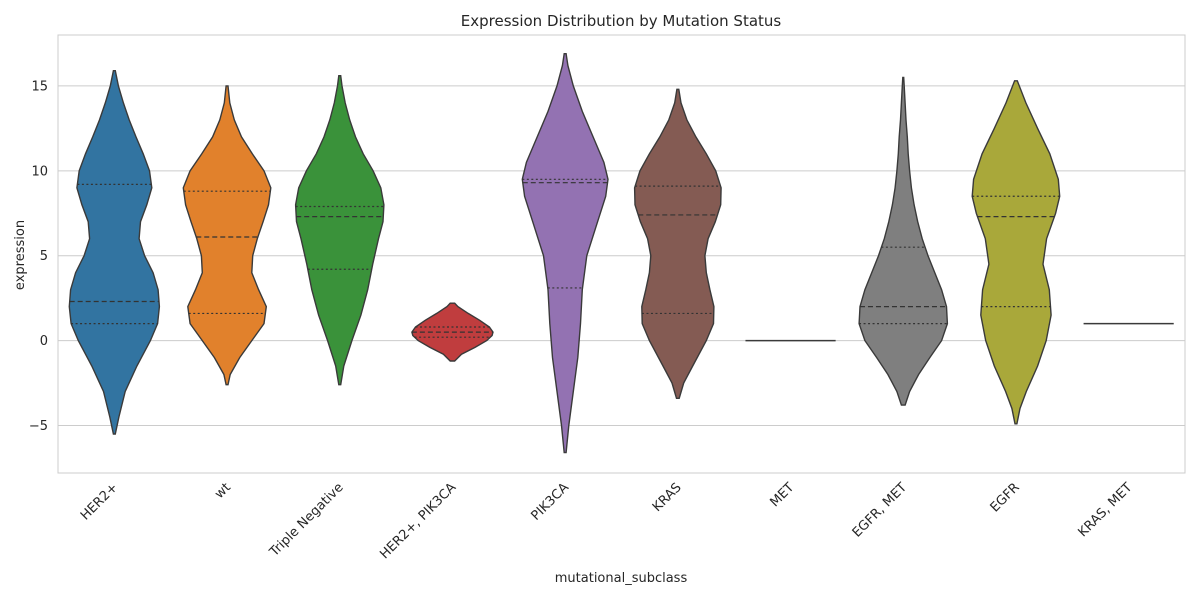  What do you see at coordinates (20, 255) in the screenshot?
I see `y-axis-label: expression` at bounding box center [20, 255].